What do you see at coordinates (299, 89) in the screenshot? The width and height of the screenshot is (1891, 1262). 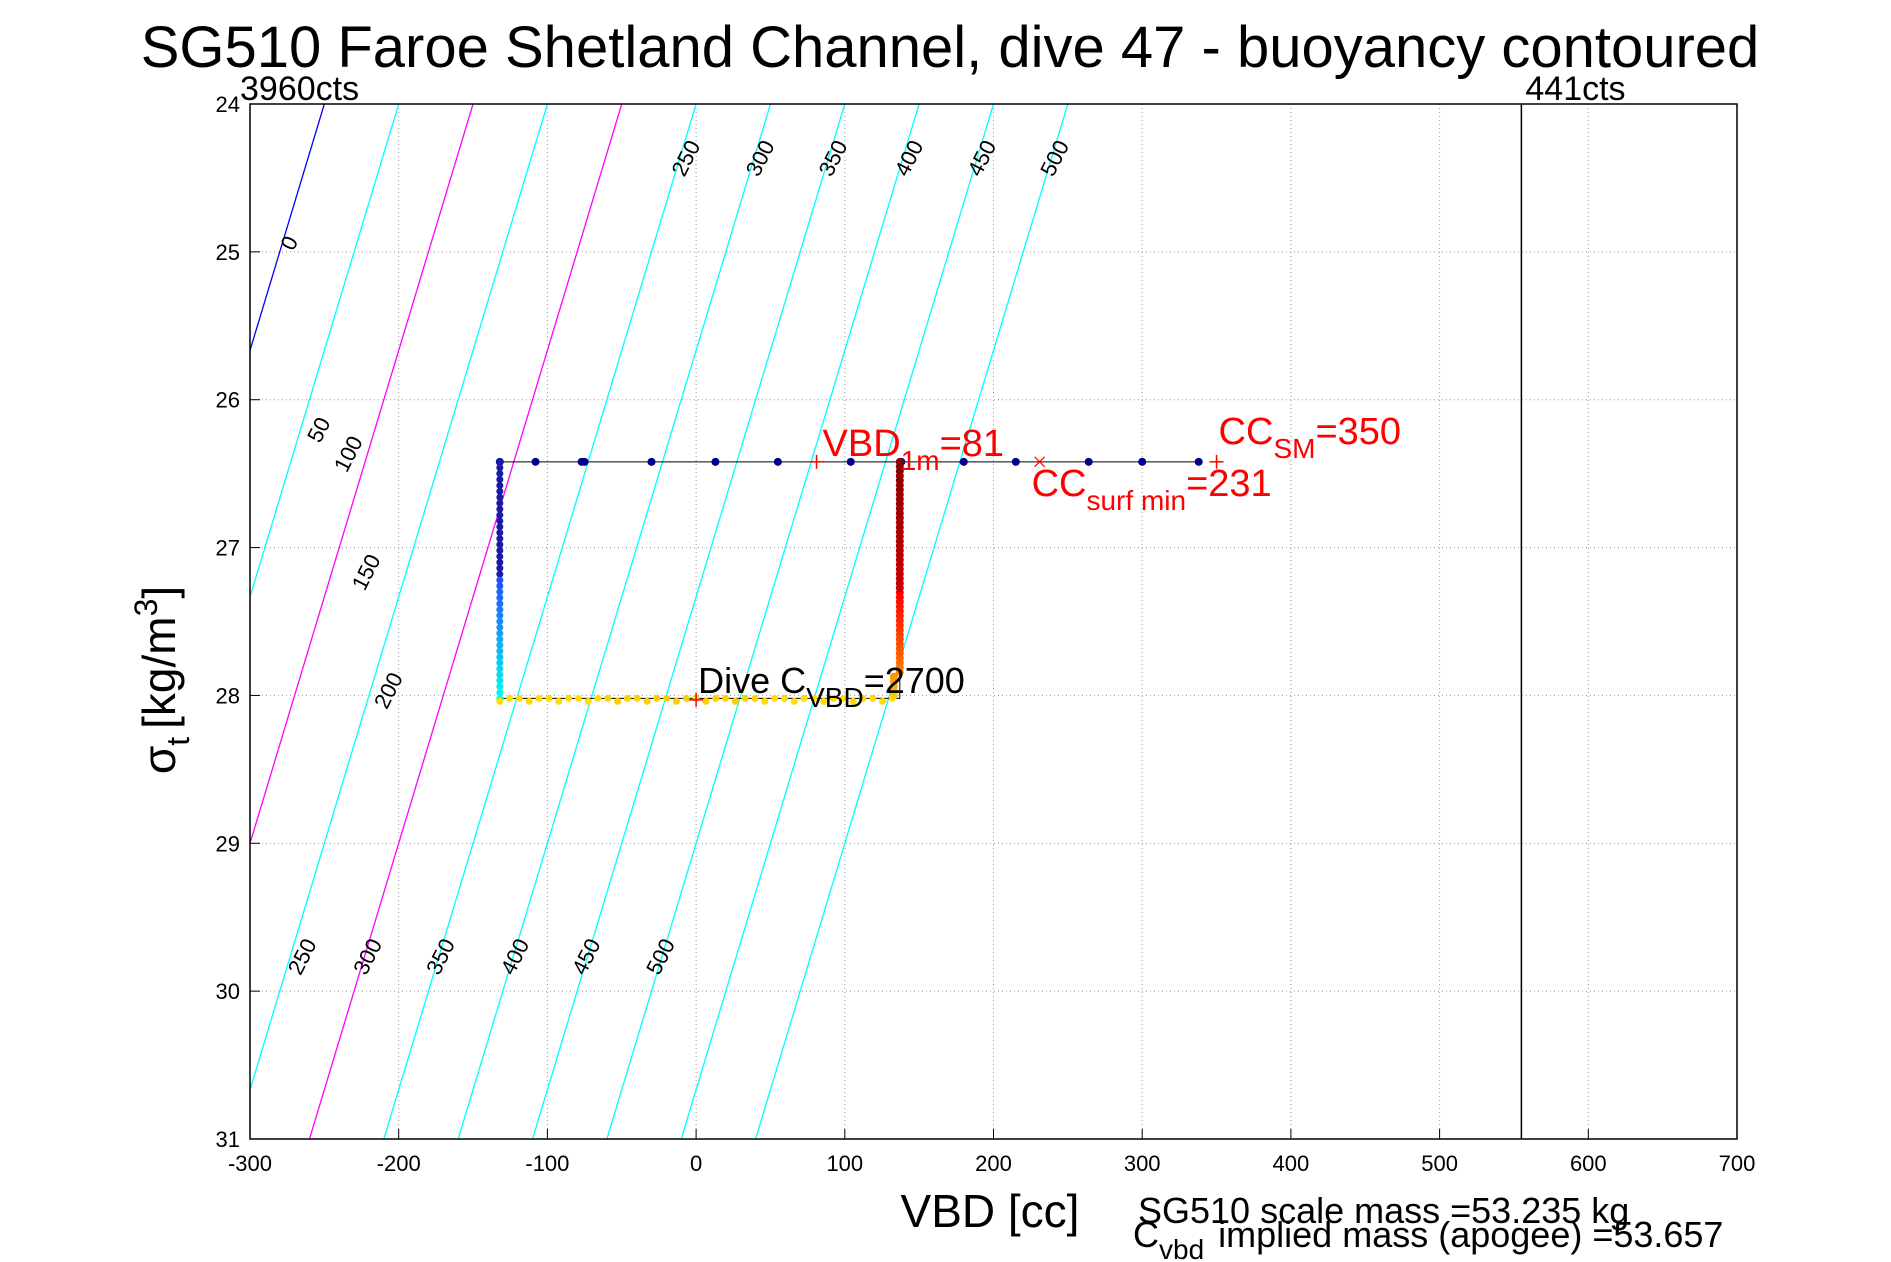 I see `min-counts-label: 3960cts` at bounding box center [299, 89].